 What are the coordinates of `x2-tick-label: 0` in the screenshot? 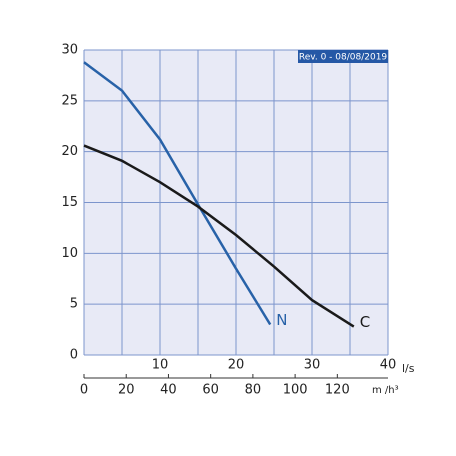 It's located at (84, 390).